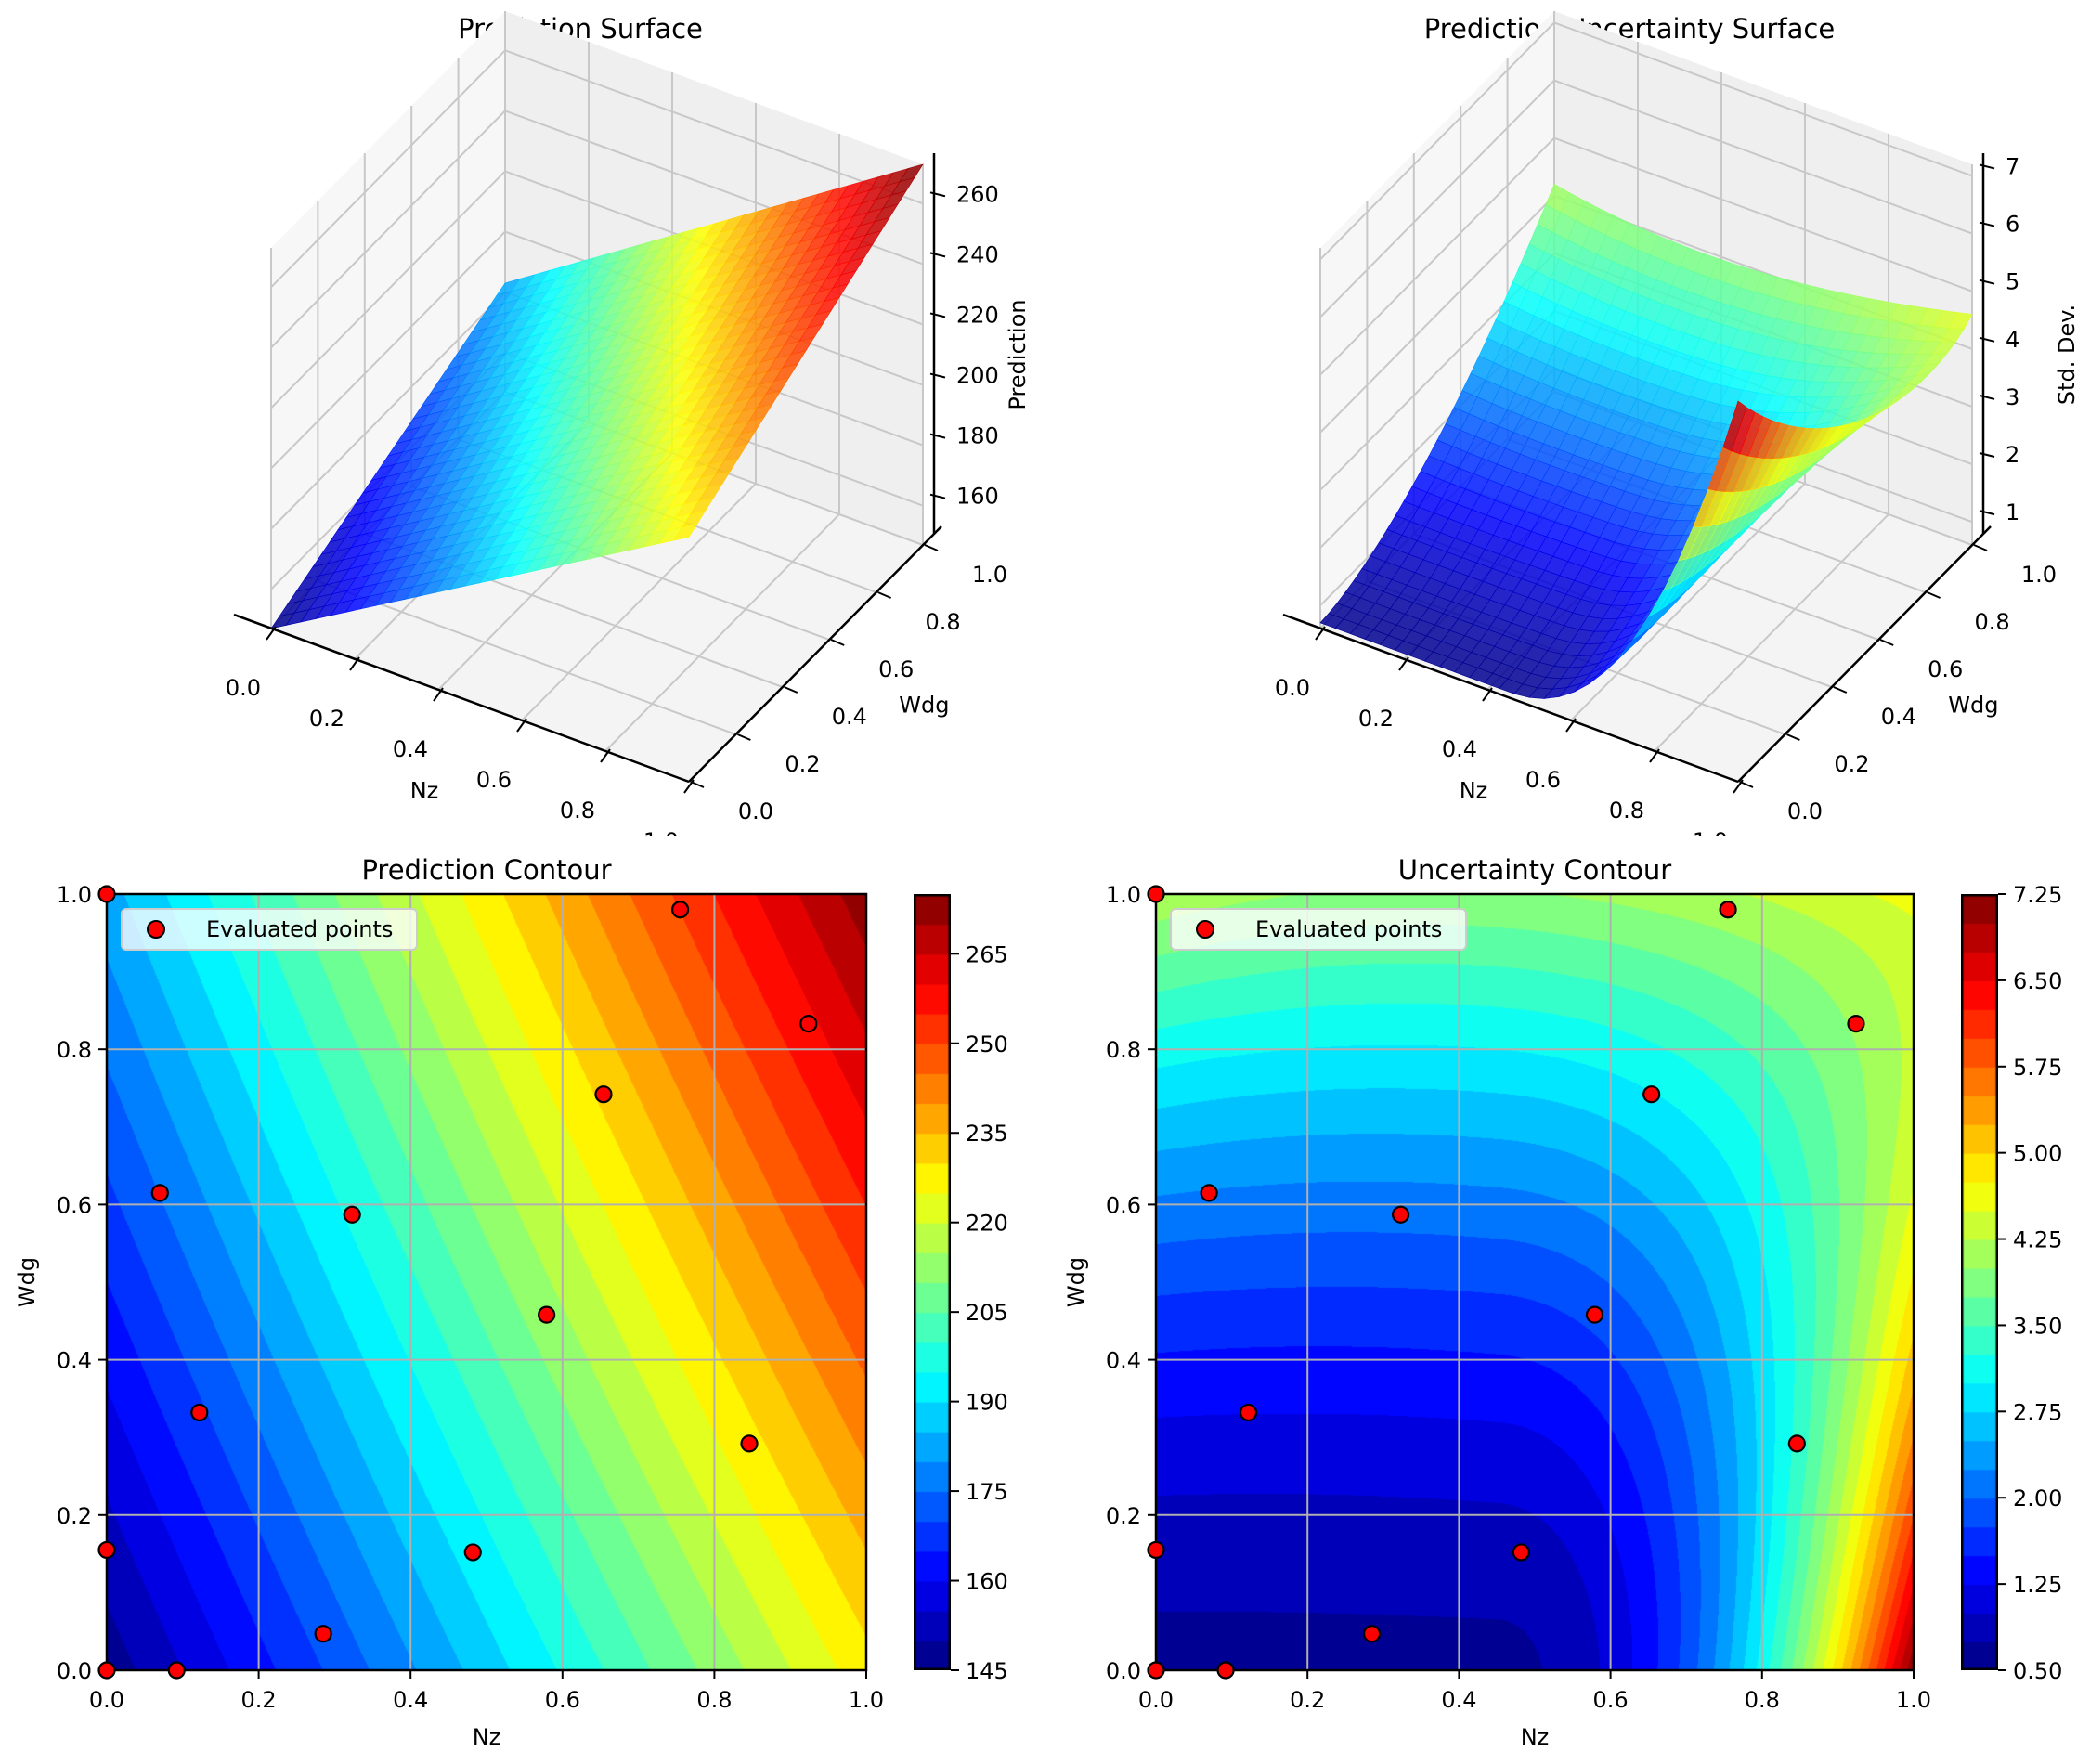 The width and height of the screenshot is (2090, 1764). I want to click on colorbar-tick-label: 265, so click(987, 954).